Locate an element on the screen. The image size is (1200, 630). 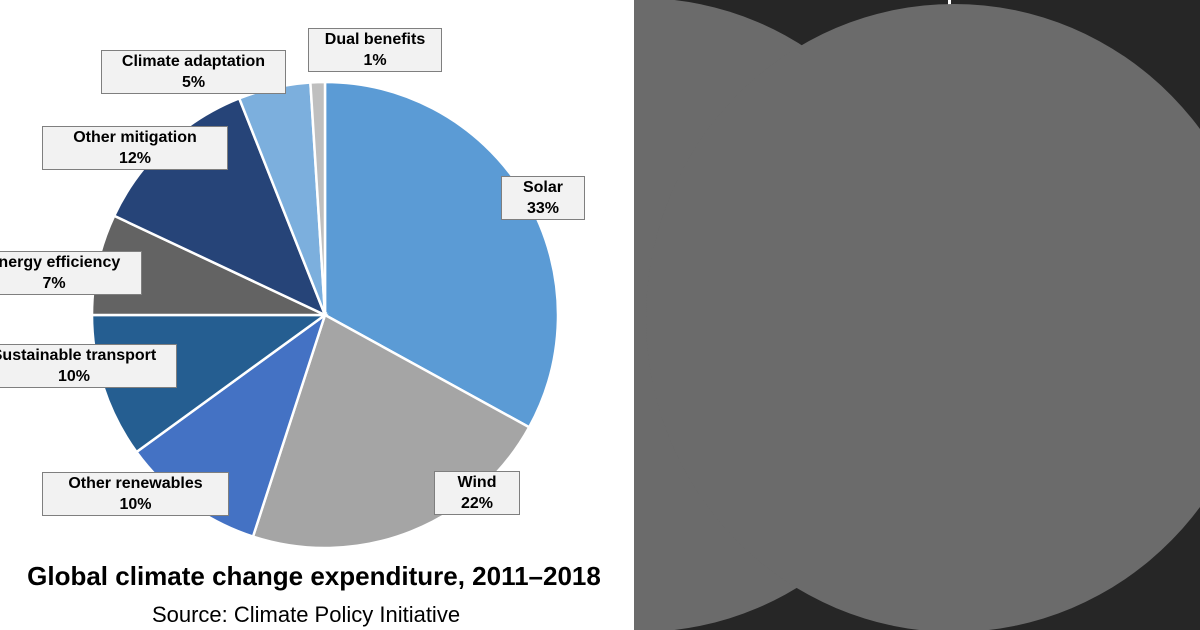
label-wind: Wind 22% is located at coordinates (477, 493).